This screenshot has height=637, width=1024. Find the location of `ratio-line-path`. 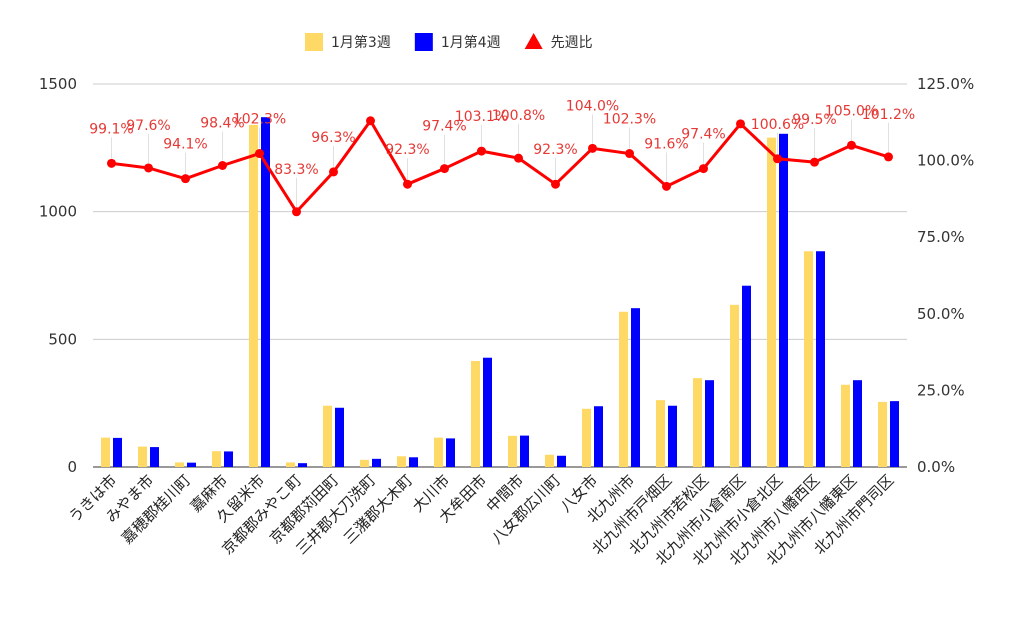

ratio-line-path is located at coordinates (500, 166).